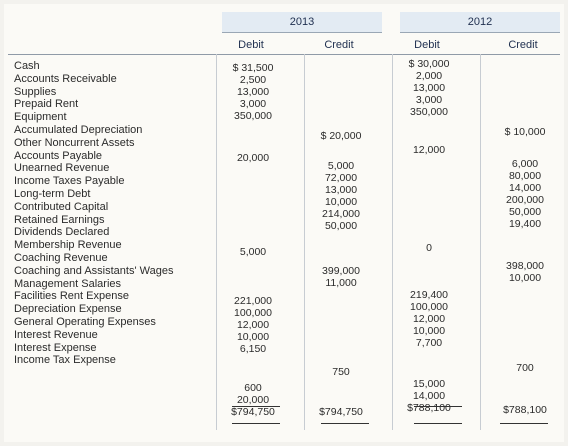 This screenshot has width=568, height=446. What do you see at coordinates (525, 132) in the screenshot?
I see `amount-cell: $ 10,000` at bounding box center [525, 132].